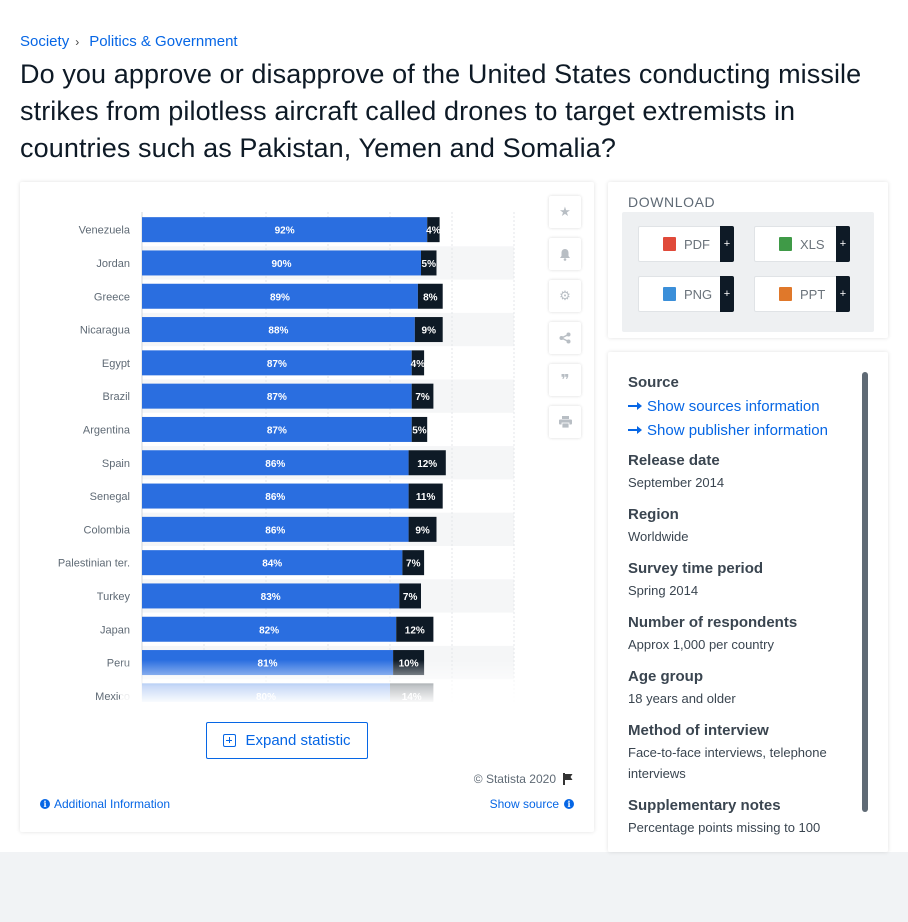 The width and height of the screenshot is (908, 922). What do you see at coordinates (112, 804) in the screenshot?
I see `additional-information-label: Additional Information` at bounding box center [112, 804].